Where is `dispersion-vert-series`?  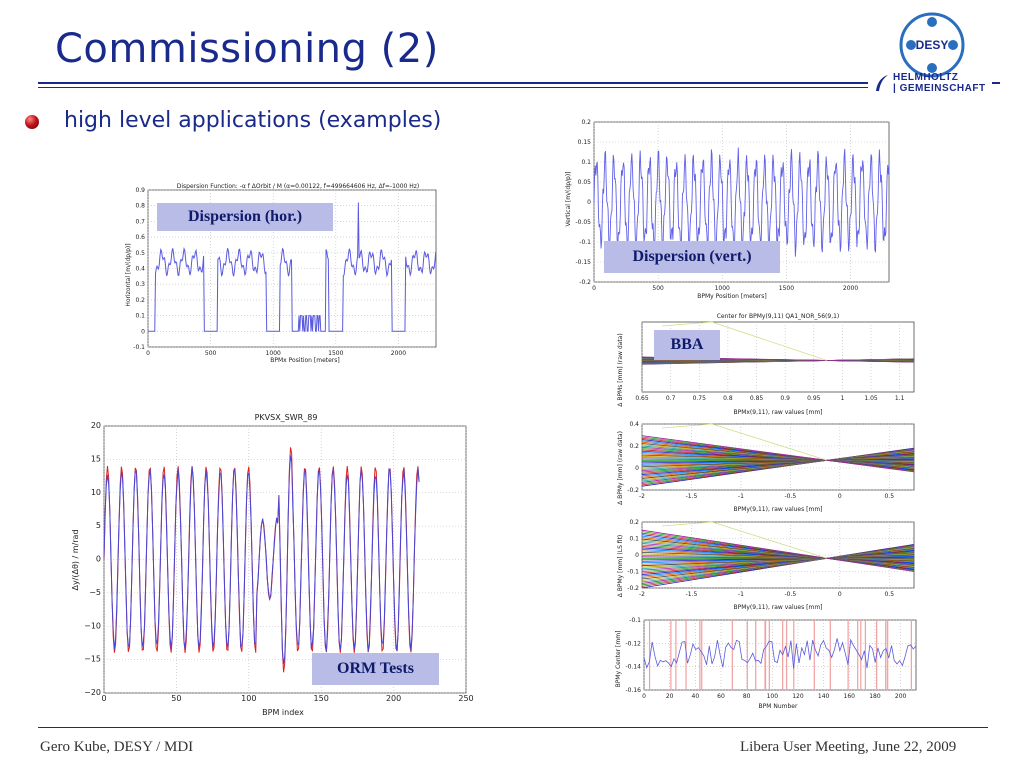
dispersion-vert-series is located at coordinates (741, 202).